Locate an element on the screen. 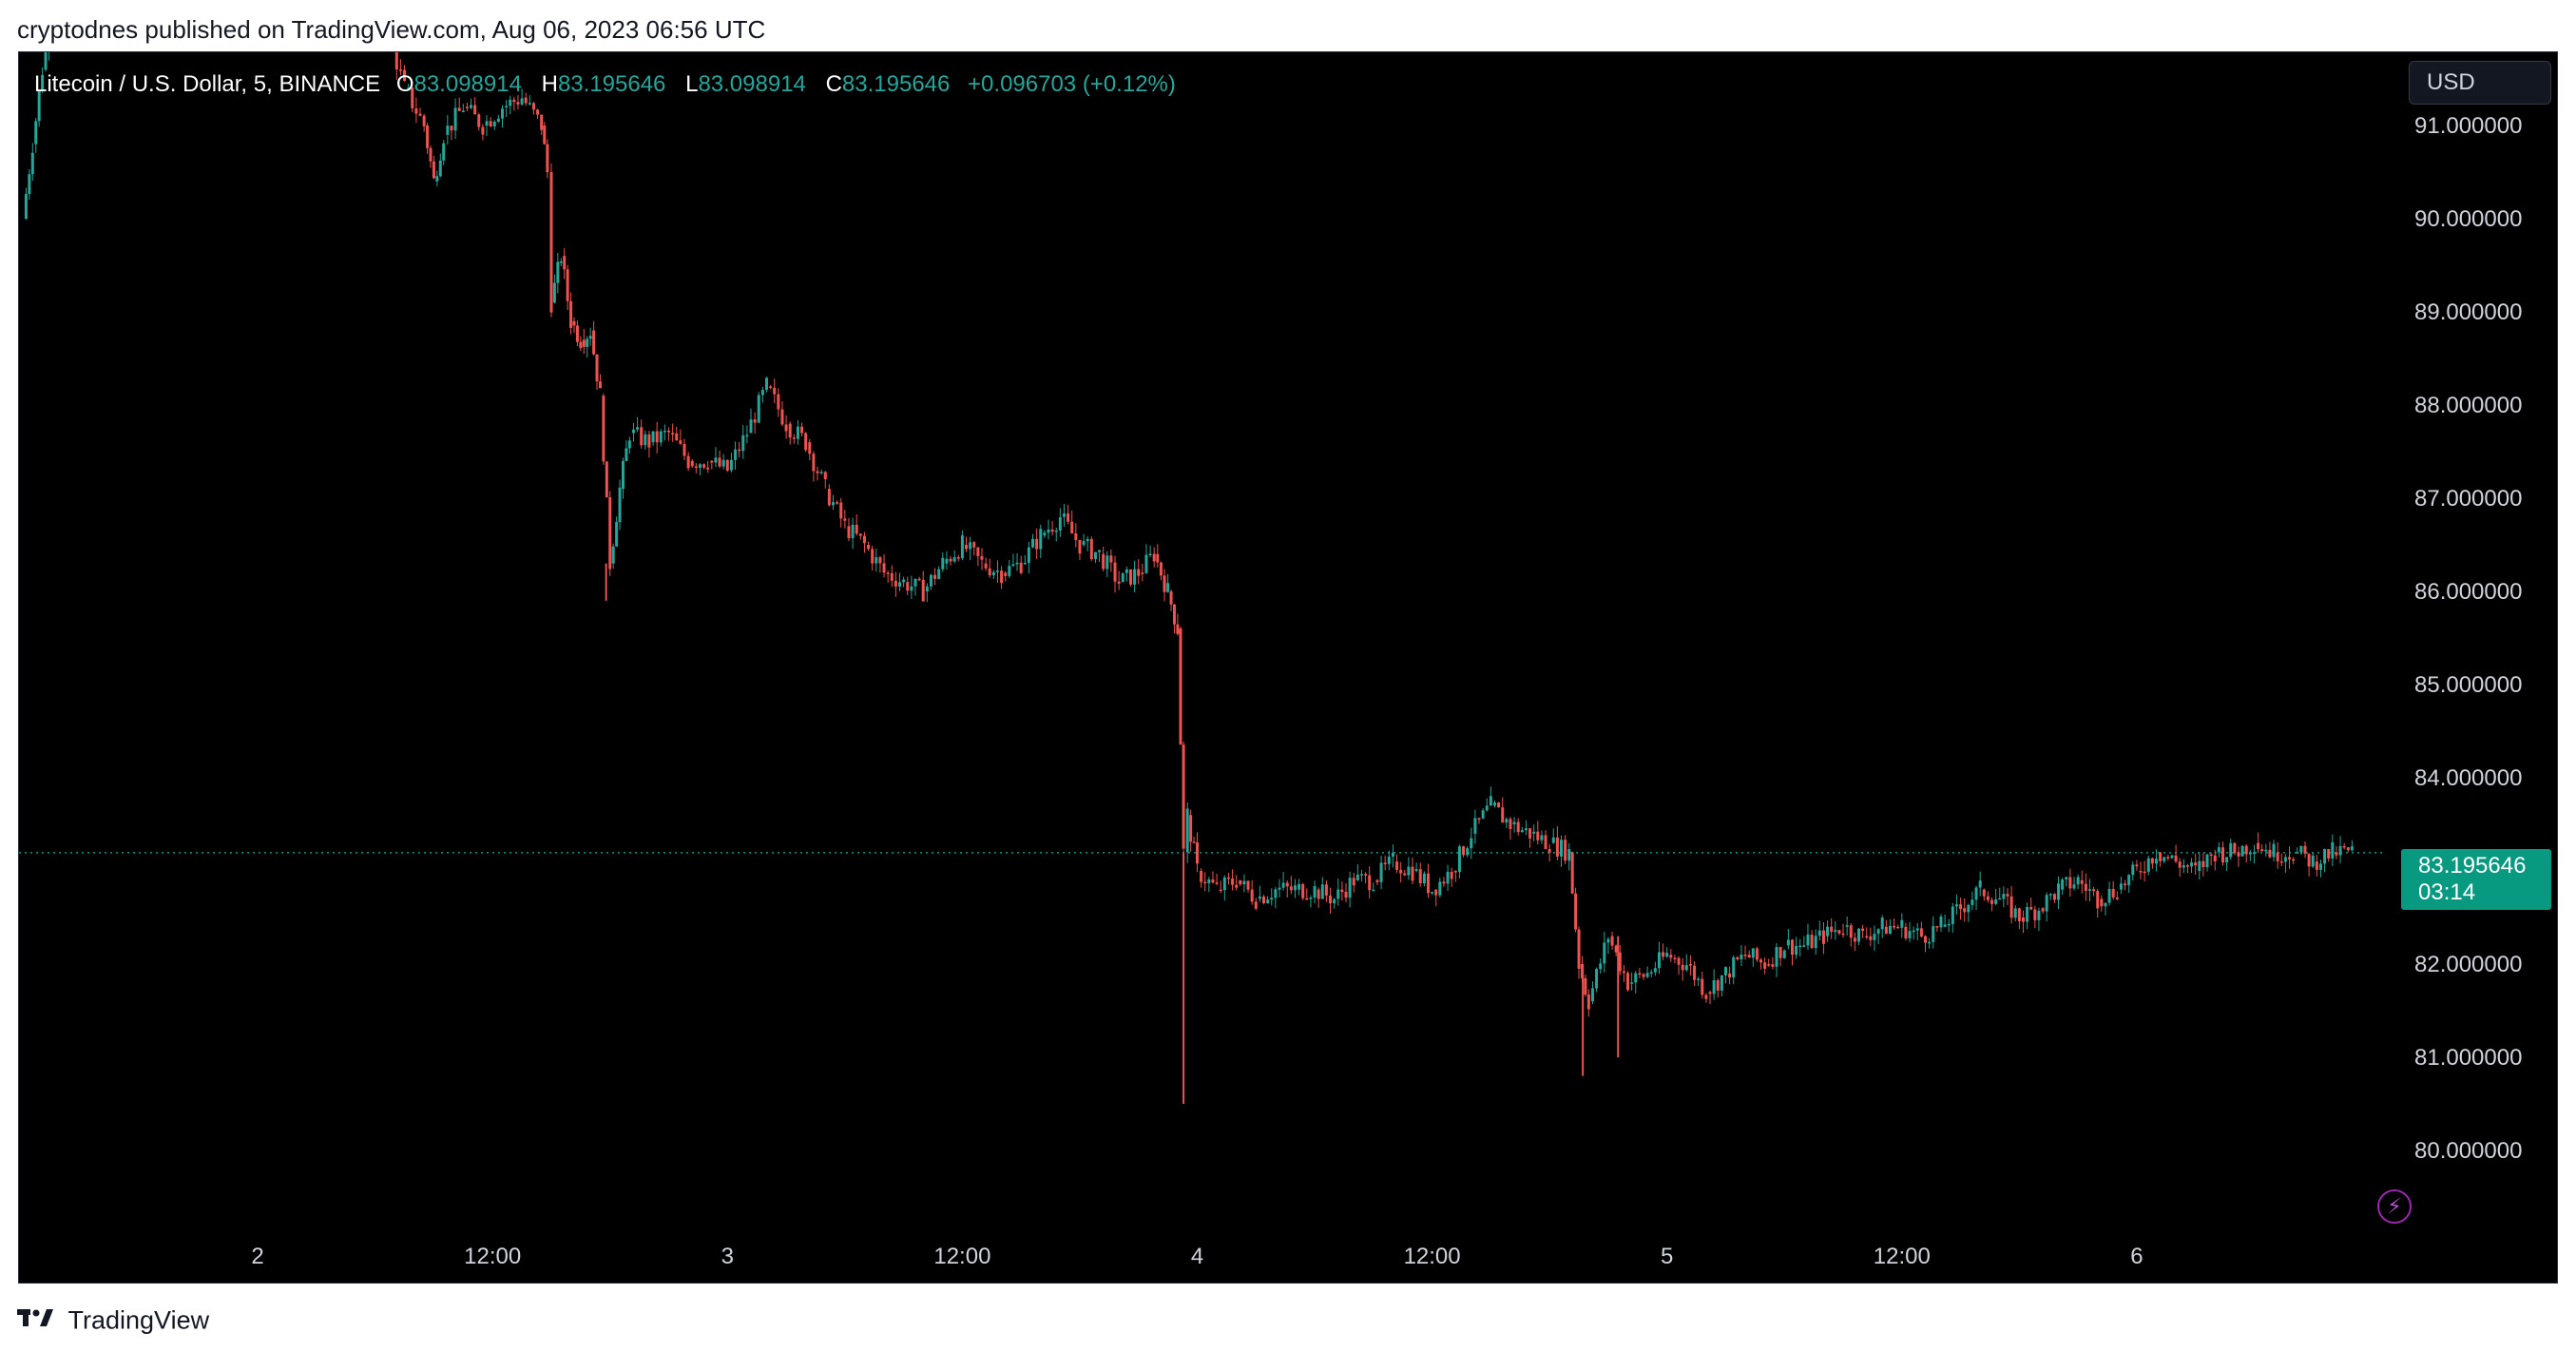  x-tick-label: 3 is located at coordinates (727, 1256).